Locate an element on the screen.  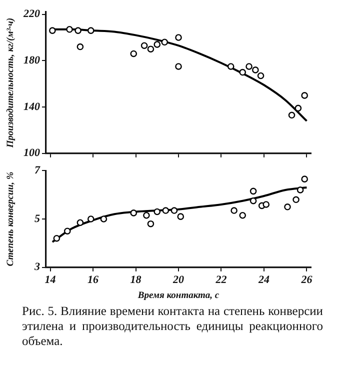
y-tick-label: 5 is located at coordinates (37, 218).